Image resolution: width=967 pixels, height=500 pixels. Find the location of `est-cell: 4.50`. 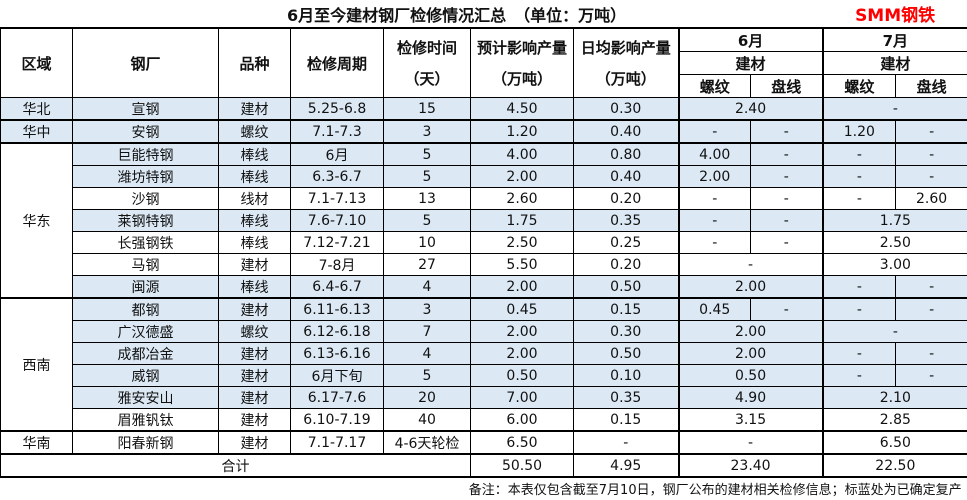

est-cell: 4.50 is located at coordinates (522, 109).